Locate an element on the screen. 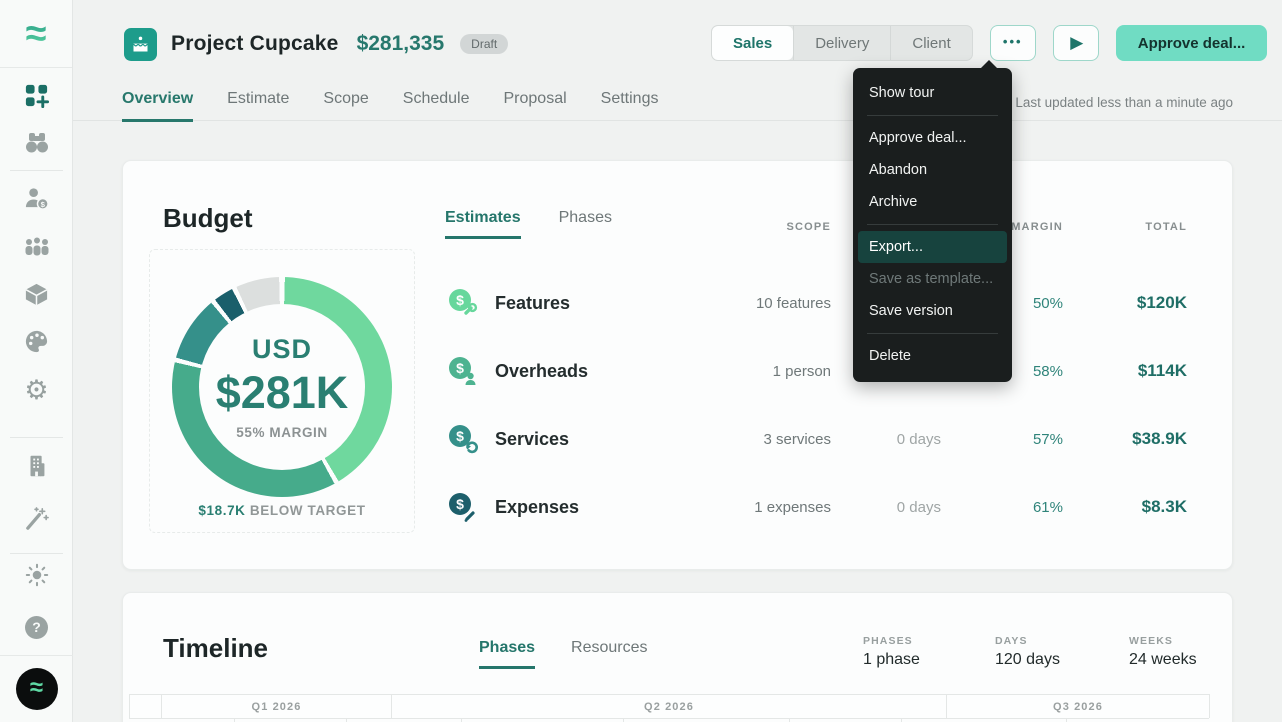  timeline-title: Timeline is located at coordinates (216, 648).